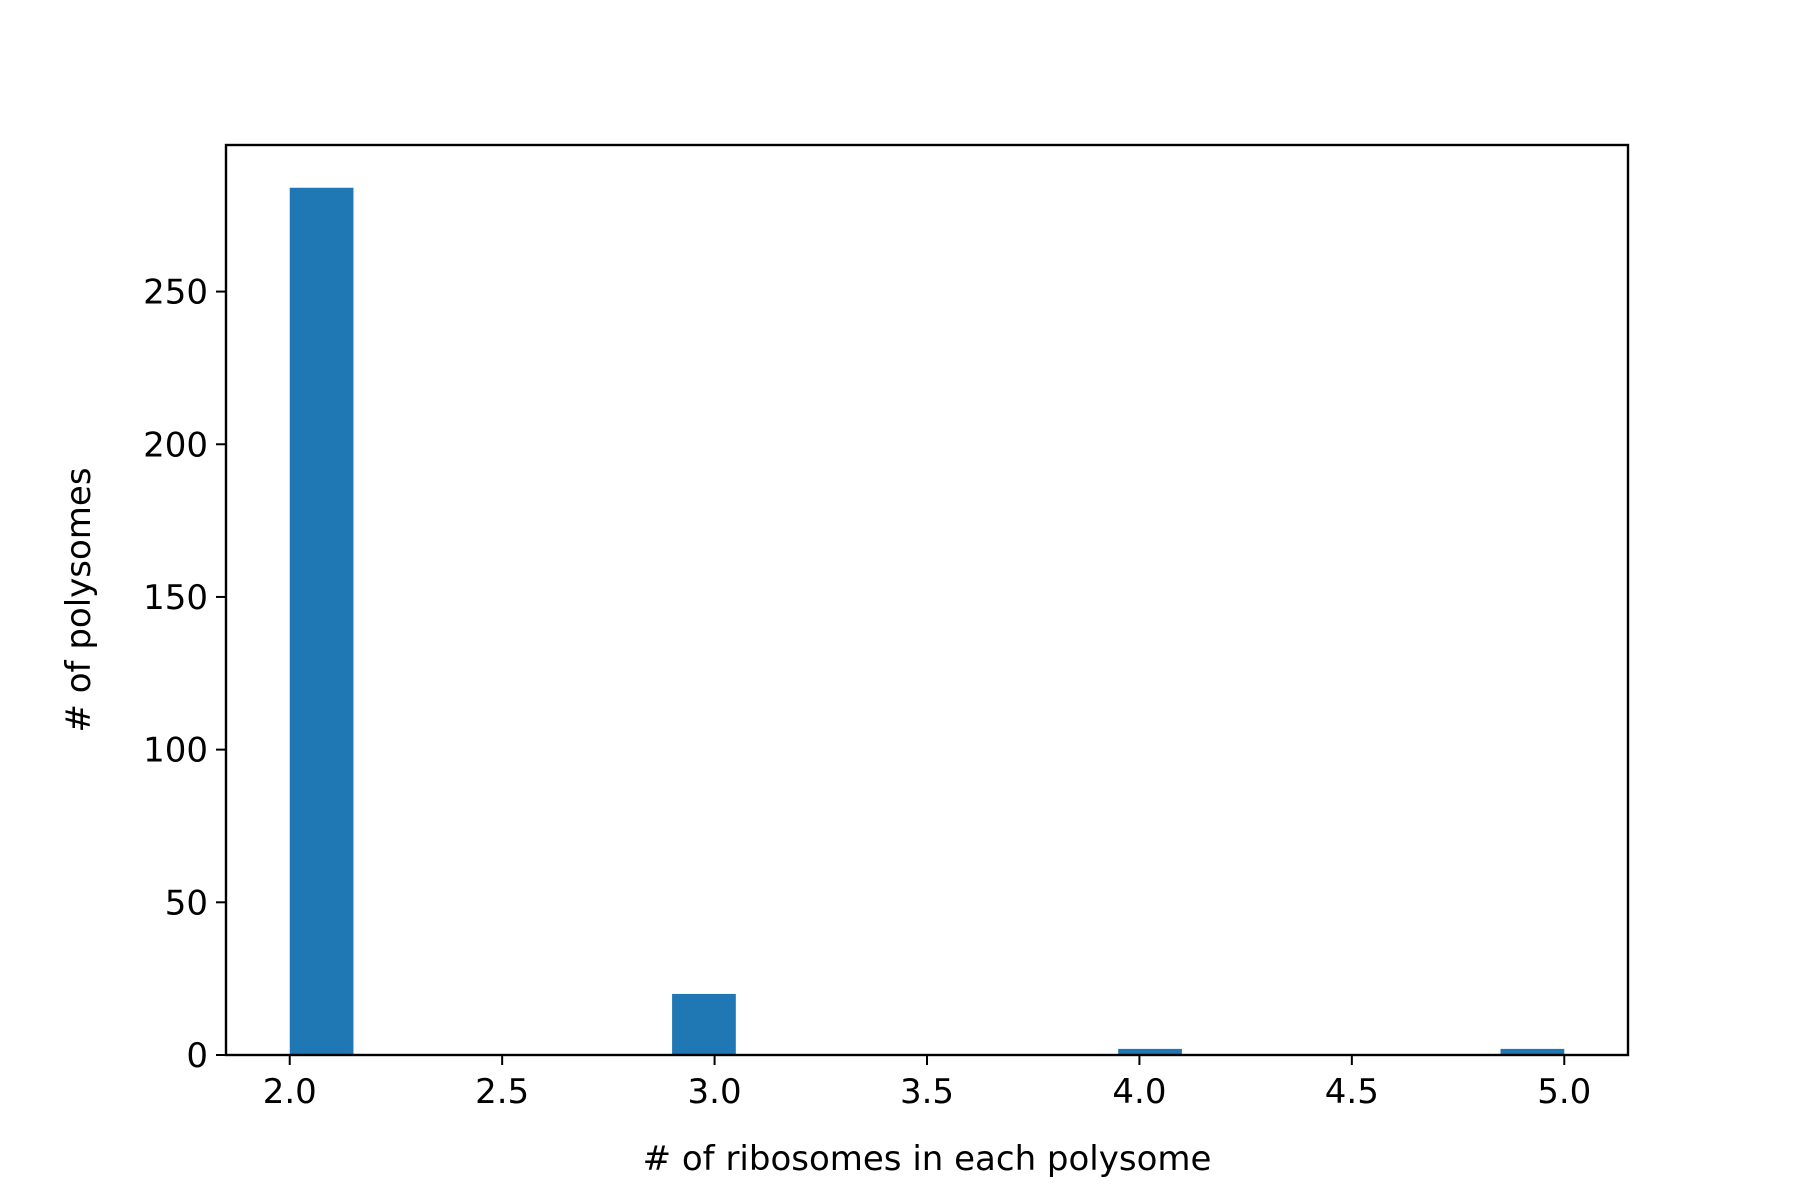 The width and height of the screenshot is (1800, 1200). What do you see at coordinates (927, 1092) in the screenshot?
I see `x-tick-label-3: 3.5` at bounding box center [927, 1092].